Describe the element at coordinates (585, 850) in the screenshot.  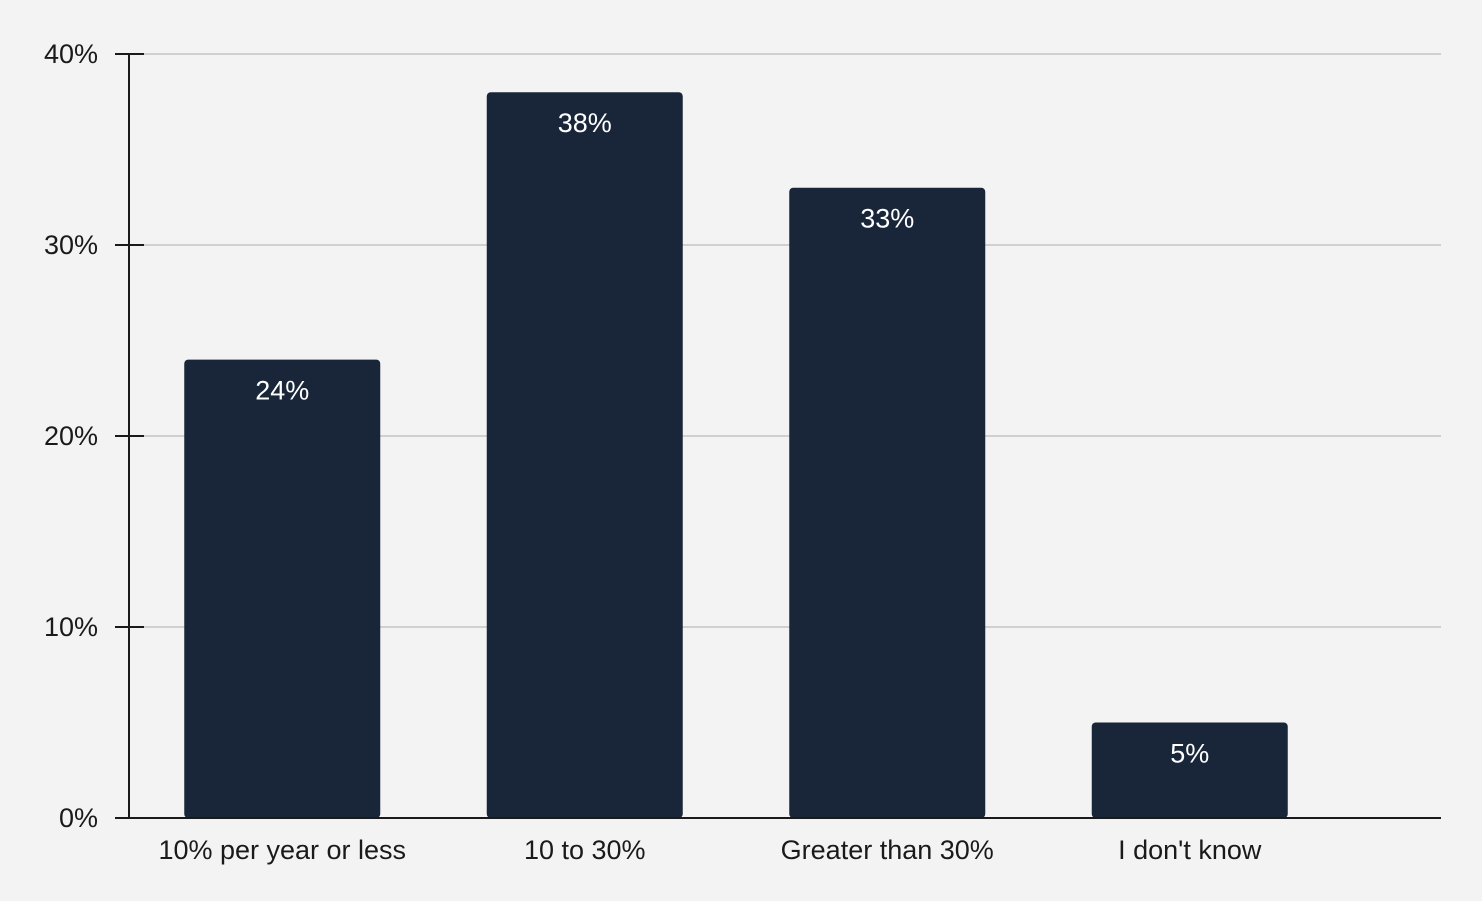
I see `x-category-label: 10 to 30%` at that location.